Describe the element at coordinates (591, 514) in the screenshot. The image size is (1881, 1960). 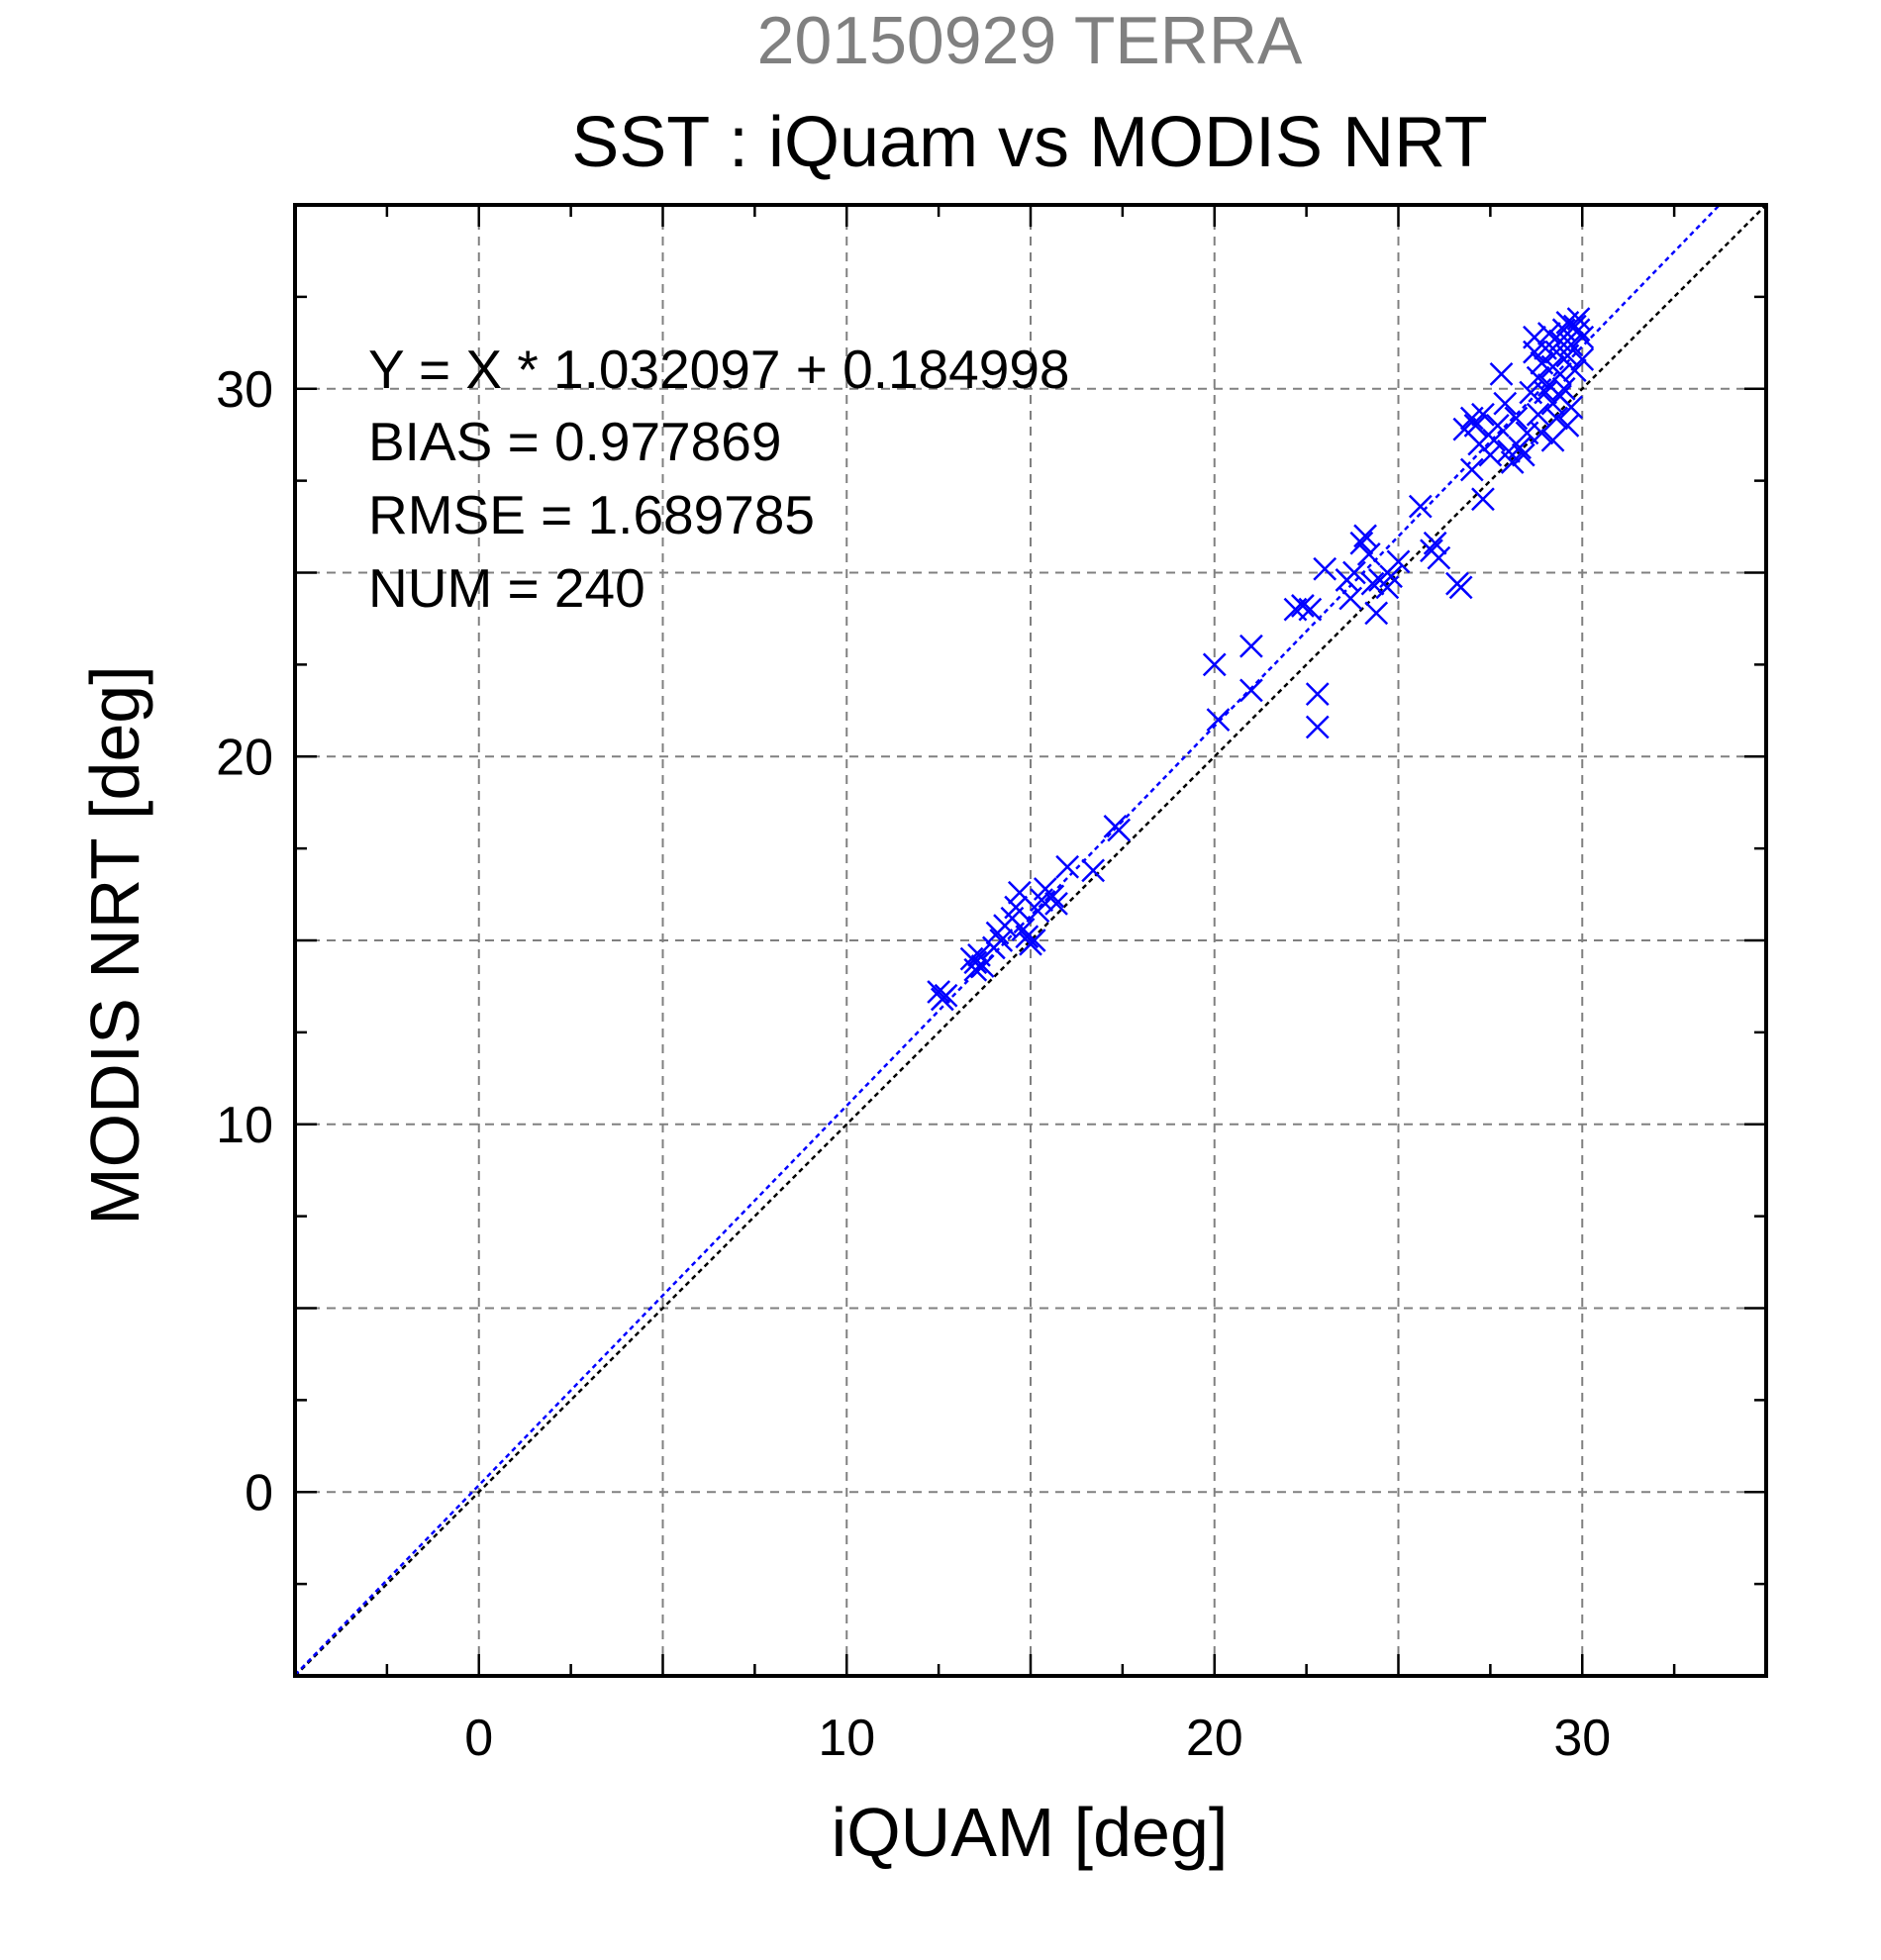
I see `stat-rmse: RMSE = 1.689785` at that location.